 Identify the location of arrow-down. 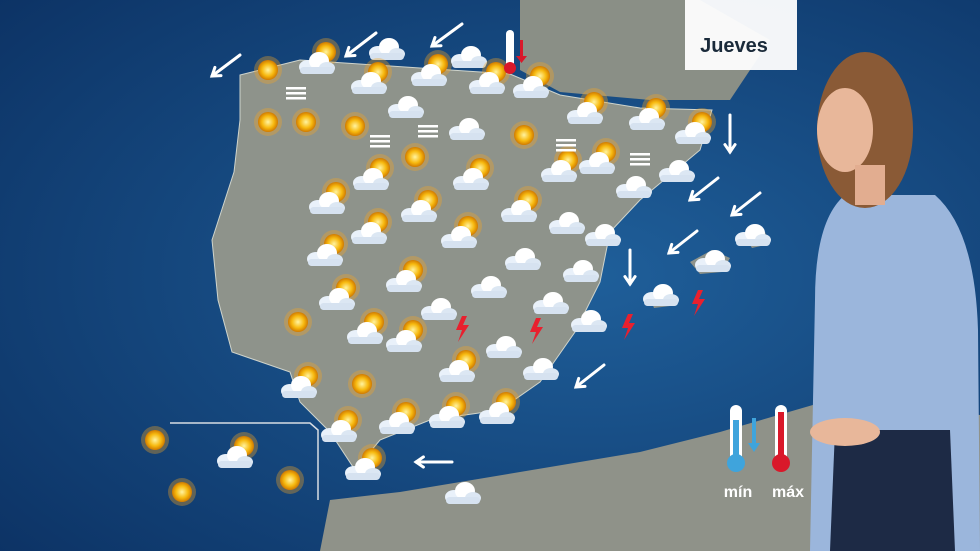
(754, 435).